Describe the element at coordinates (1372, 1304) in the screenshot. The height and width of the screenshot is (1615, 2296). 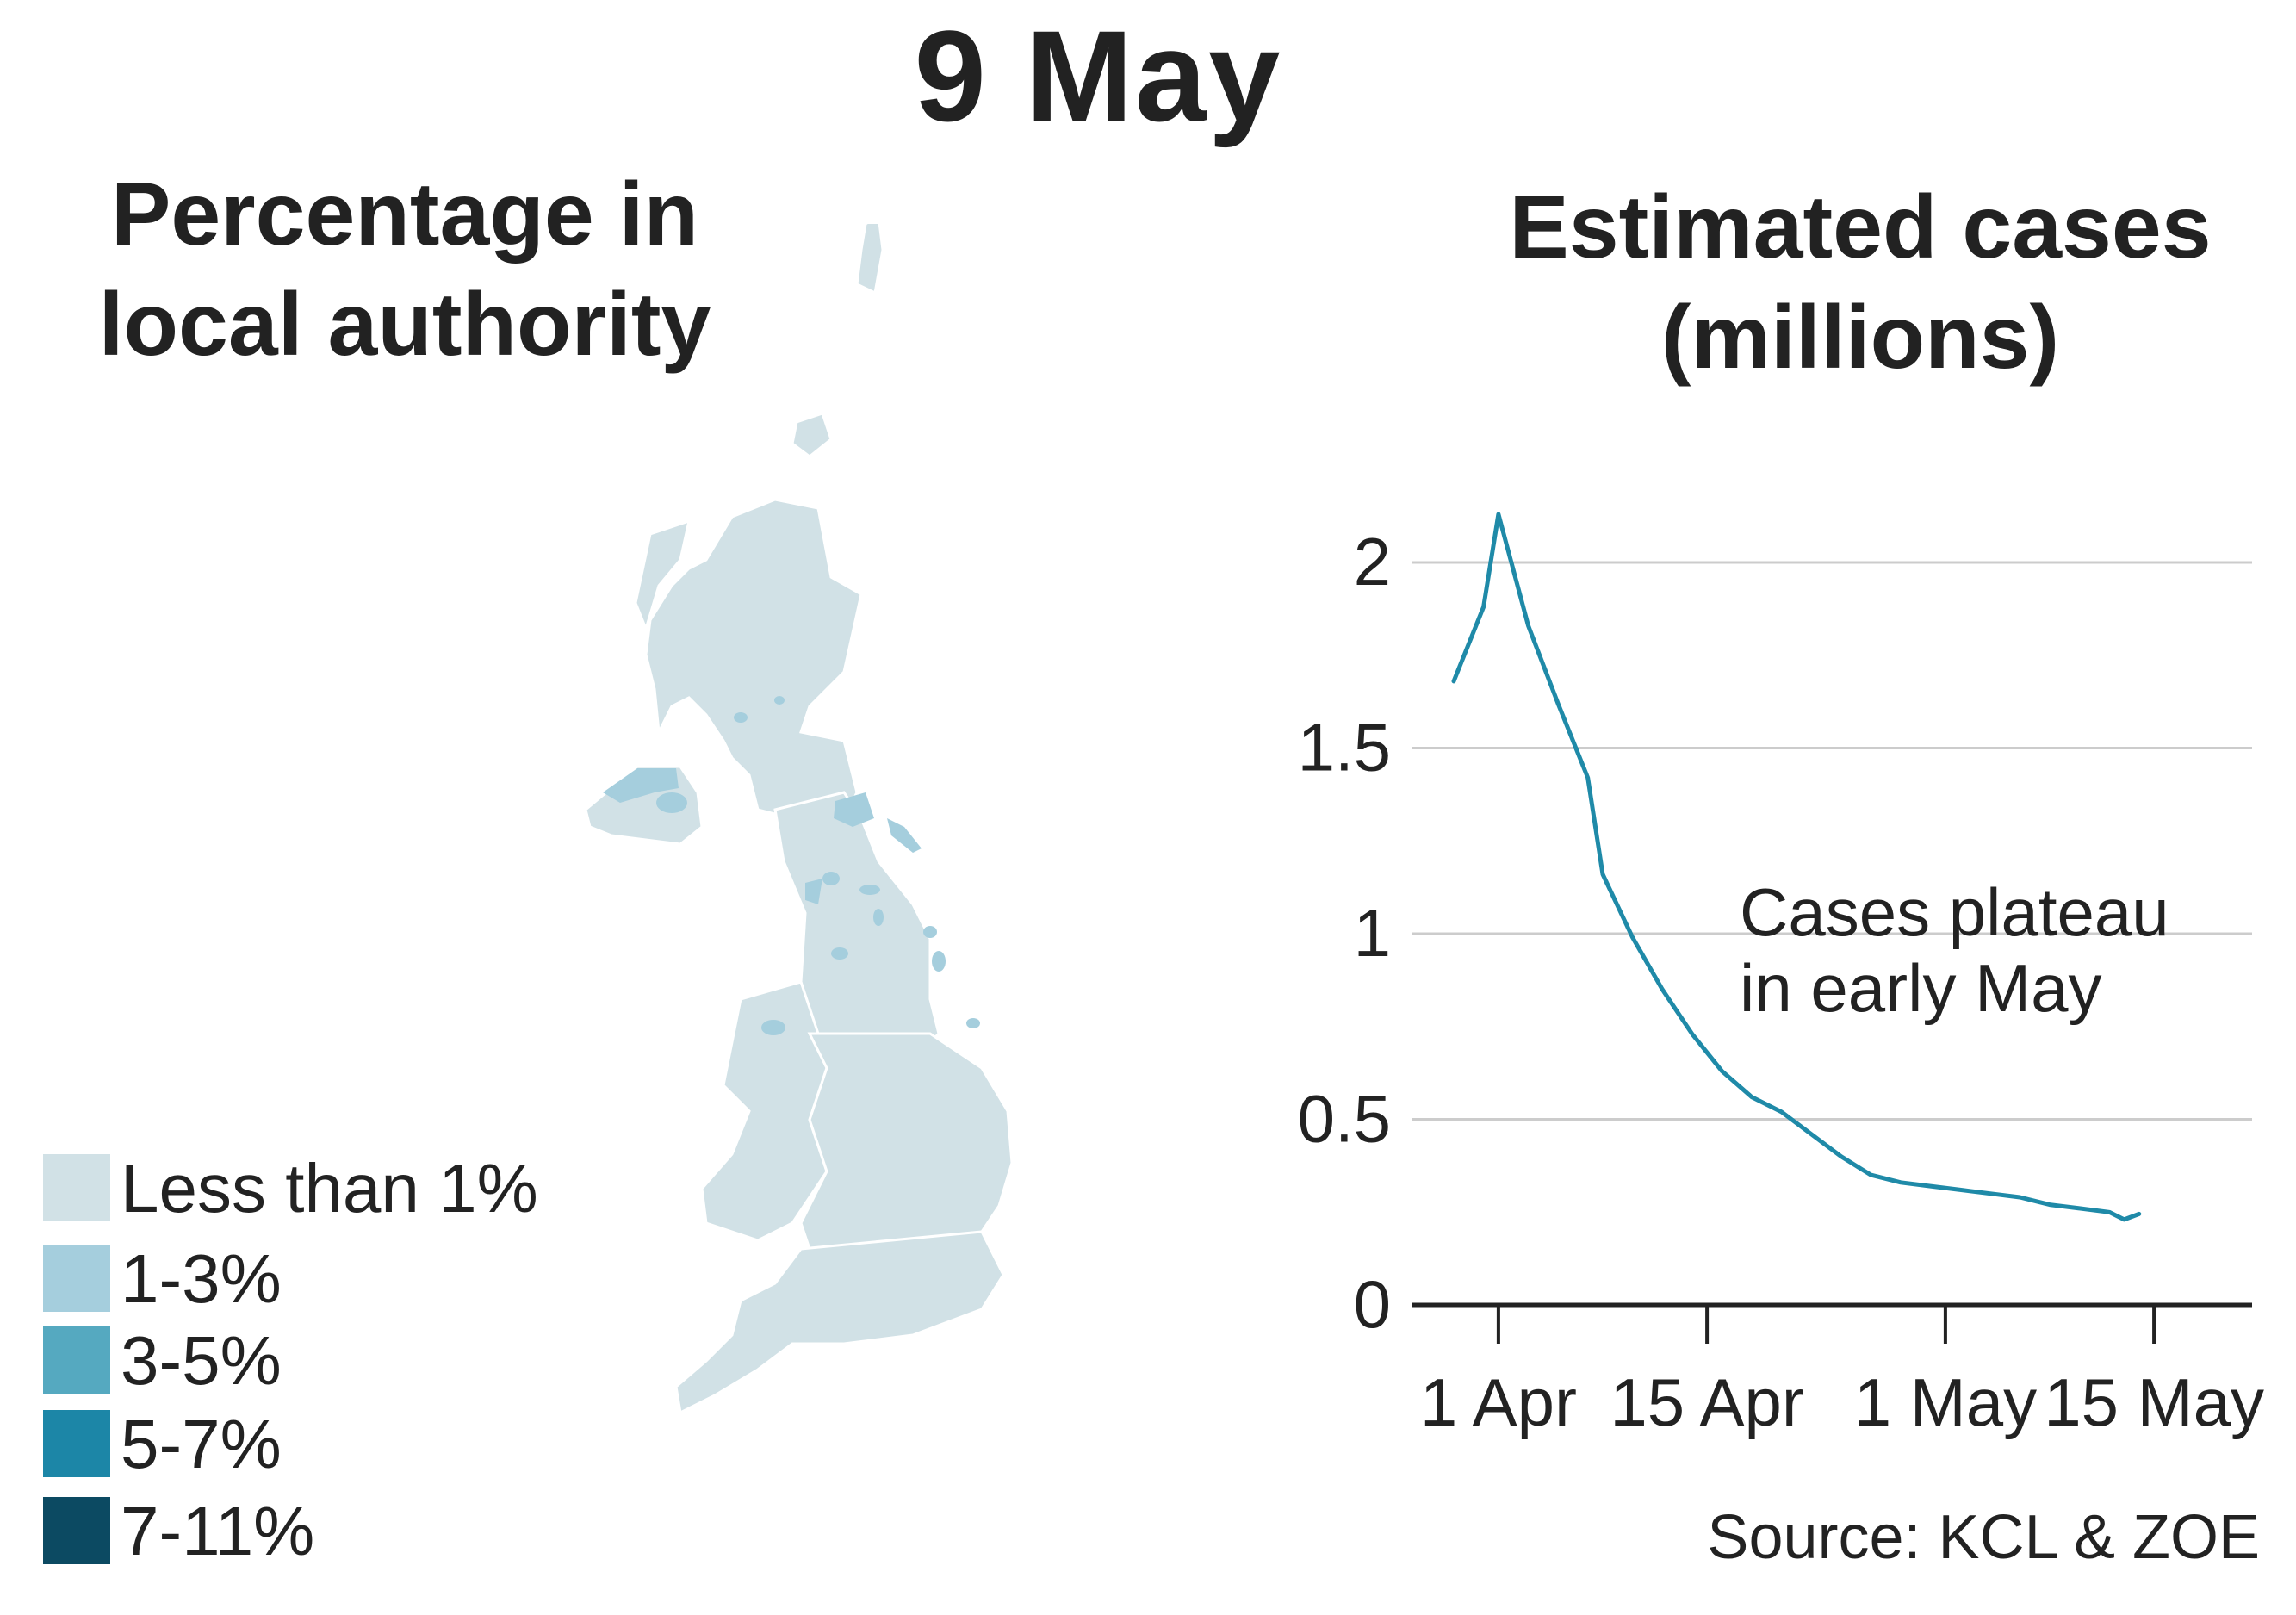
I see `y-tick-label: 0` at that location.